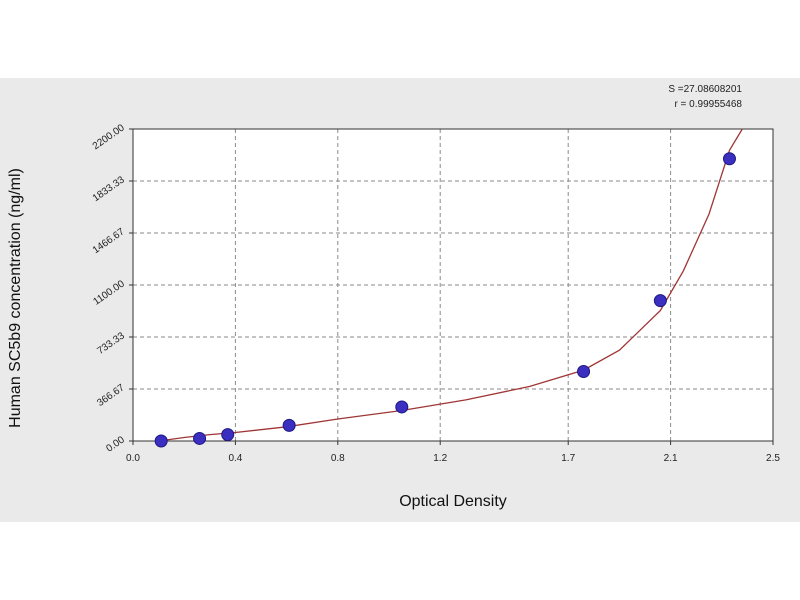 The width and height of the screenshot is (800, 600). I want to click on y-tick-label: 366.67, so click(111, 395).